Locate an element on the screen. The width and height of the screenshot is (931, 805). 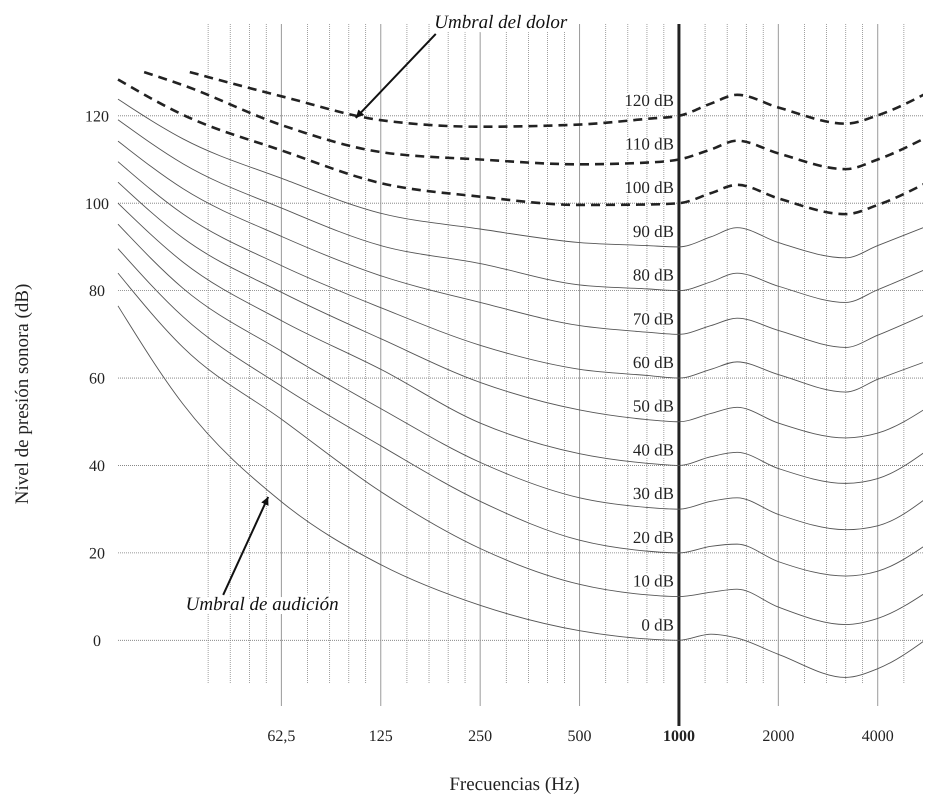
y-tick-label: 20 is located at coordinates (97, 553).